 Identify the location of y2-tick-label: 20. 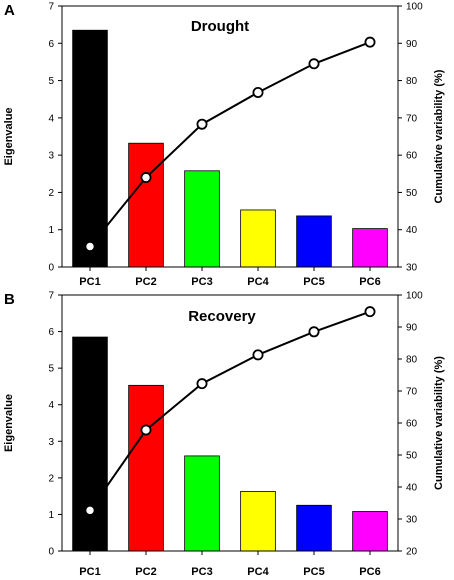
(412, 552).